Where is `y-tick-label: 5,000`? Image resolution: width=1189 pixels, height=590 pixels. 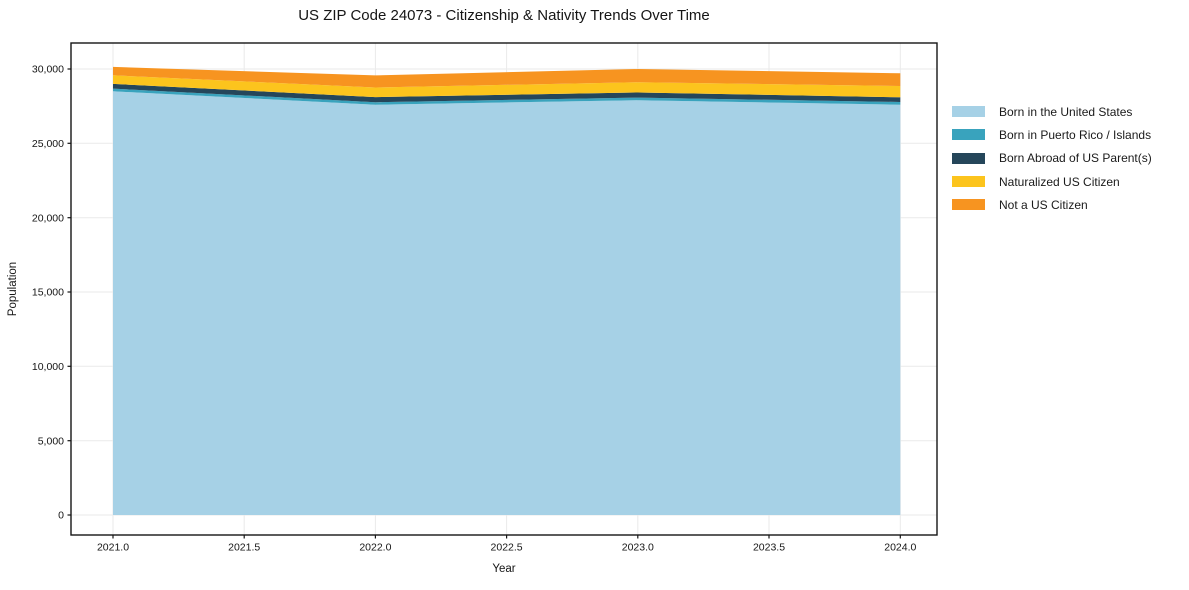 y-tick-label: 5,000 is located at coordinates (51, 441).